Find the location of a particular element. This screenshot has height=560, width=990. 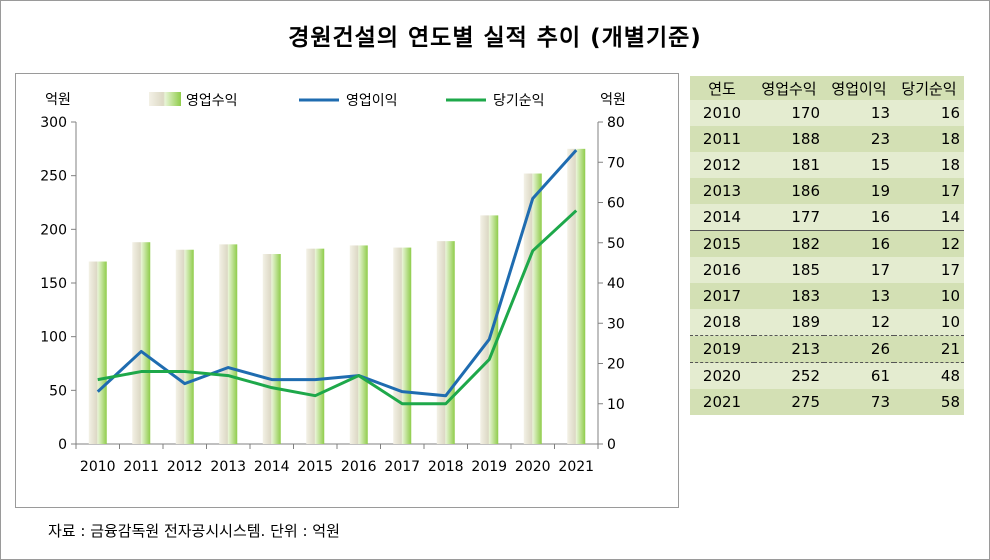

cell-year: 2013 is located at coordinates (722, 191).